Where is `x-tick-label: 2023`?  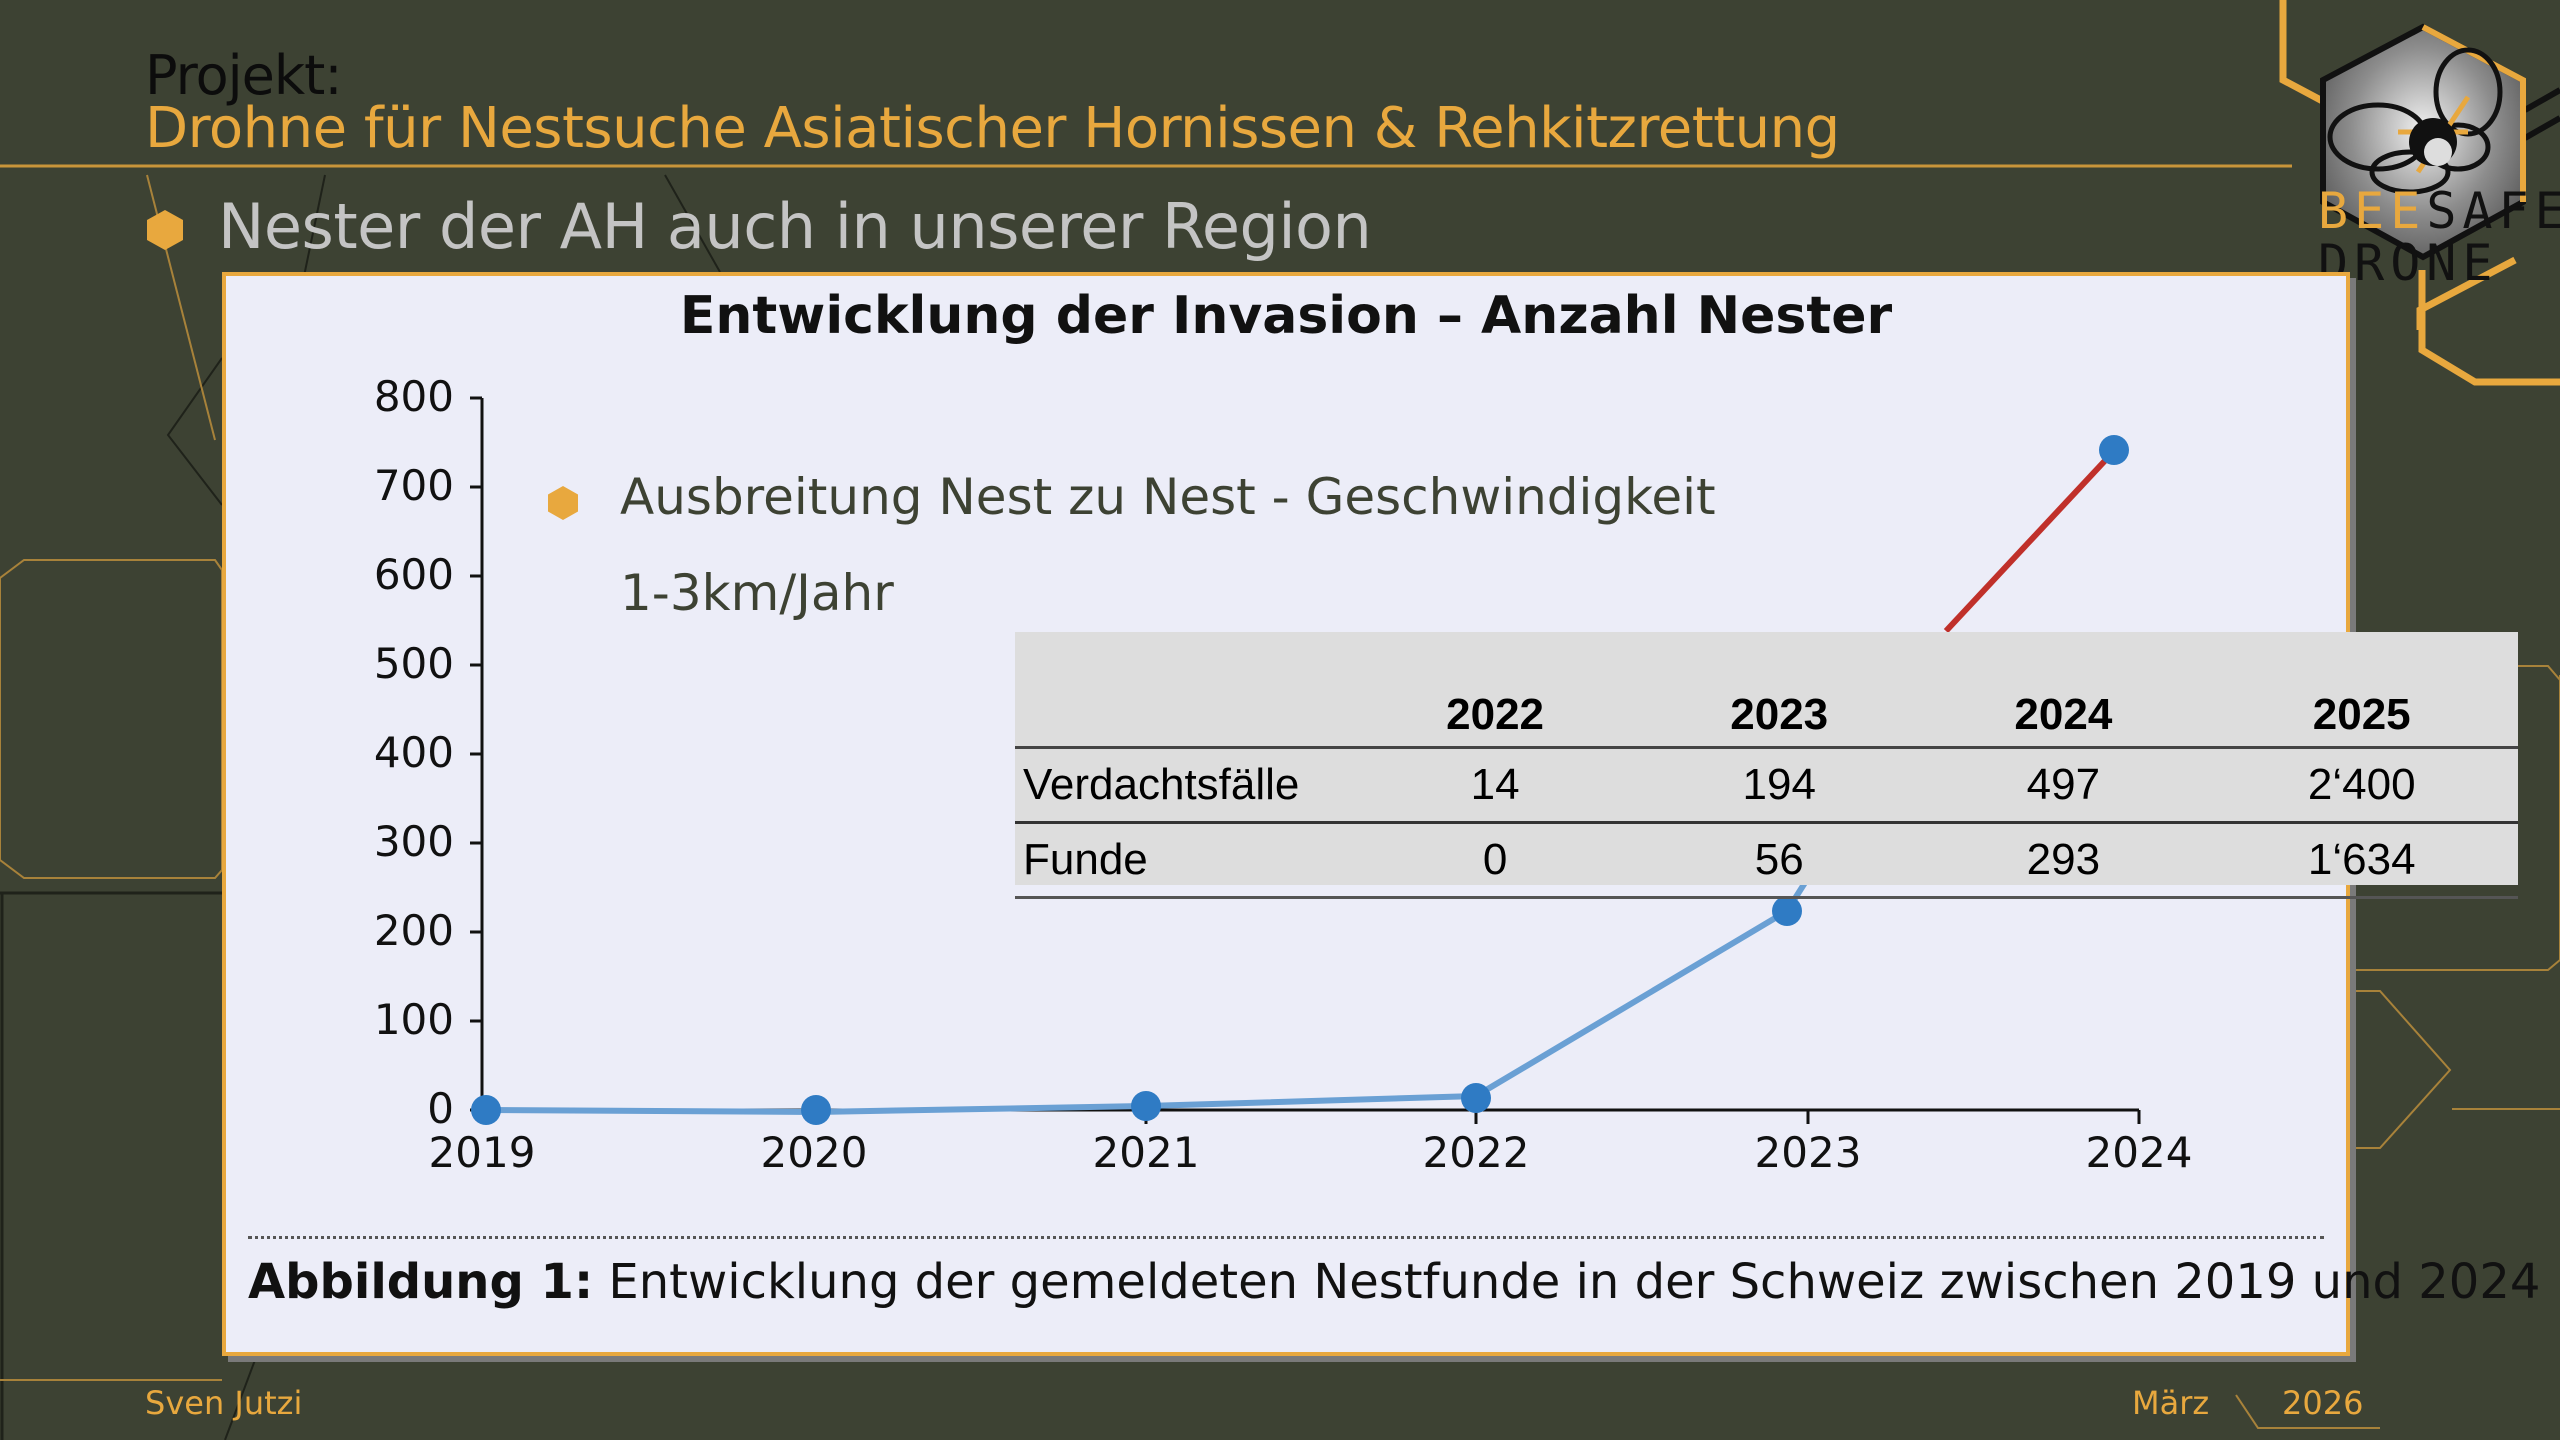
x-tick-label: 2023 is located at coordinates (1808, 1152).